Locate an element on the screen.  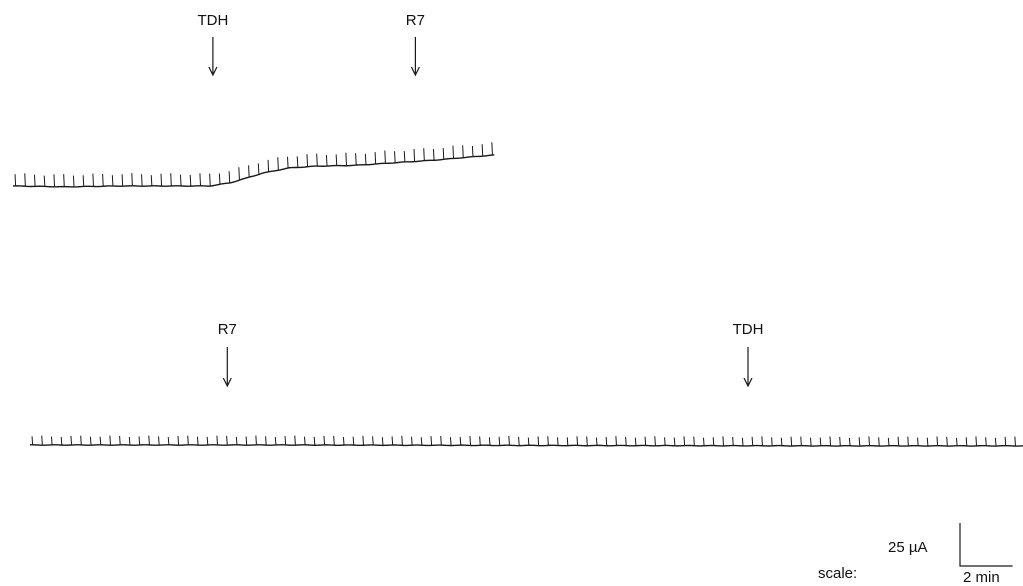
event-label: TDH is located at coordinates (212, 20).